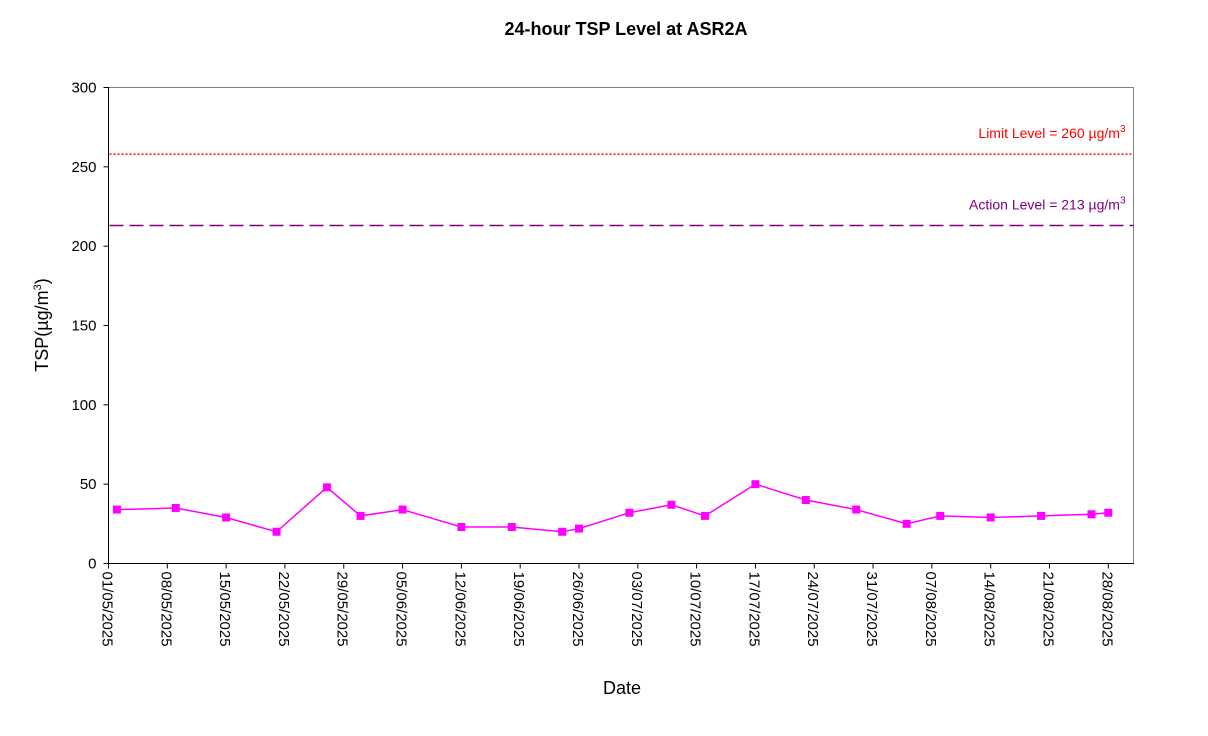  Describe the element at coordinates (753, 609) in the screenshot. I see `x-tick-label: 17/07/2025` at that location.